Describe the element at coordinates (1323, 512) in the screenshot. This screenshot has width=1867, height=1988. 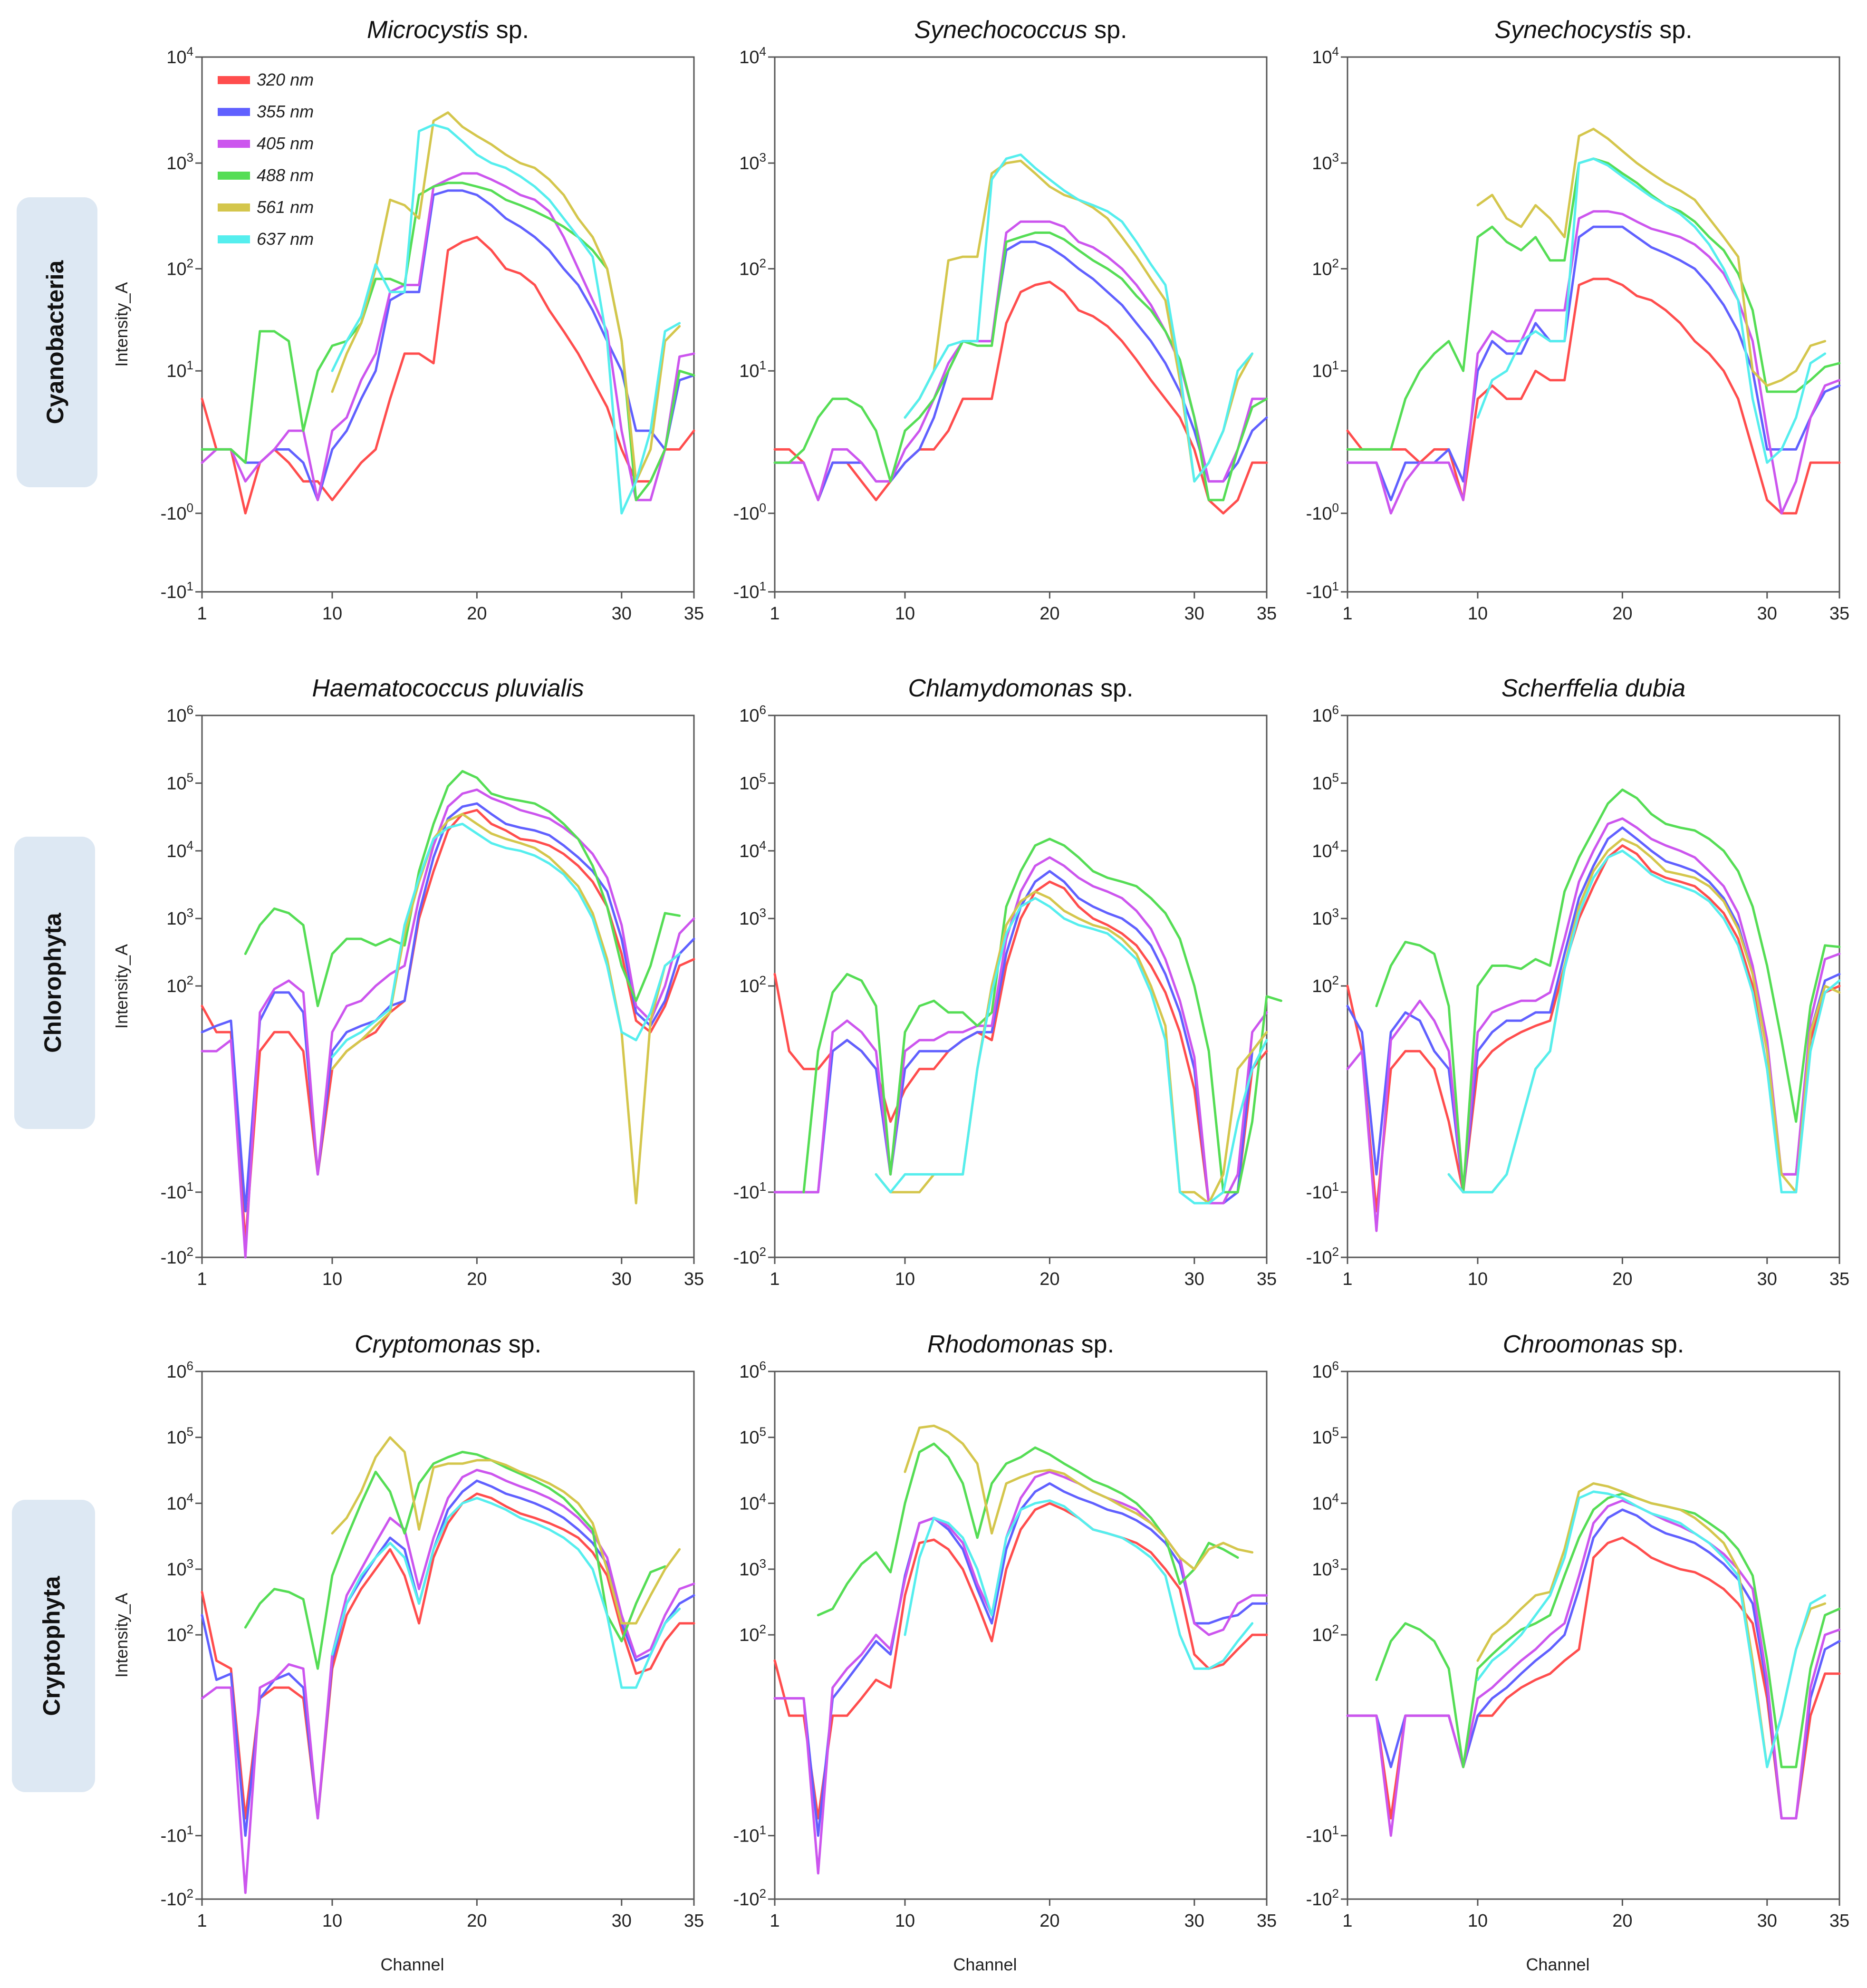
I see `y-tick-label: -100` at that location.